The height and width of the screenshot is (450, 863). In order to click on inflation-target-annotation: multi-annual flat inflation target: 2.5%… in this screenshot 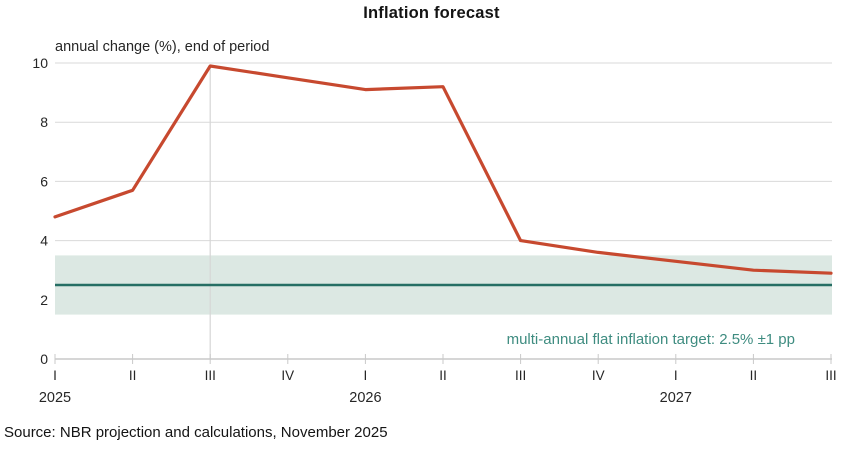, I will do `click(650, 339)`.